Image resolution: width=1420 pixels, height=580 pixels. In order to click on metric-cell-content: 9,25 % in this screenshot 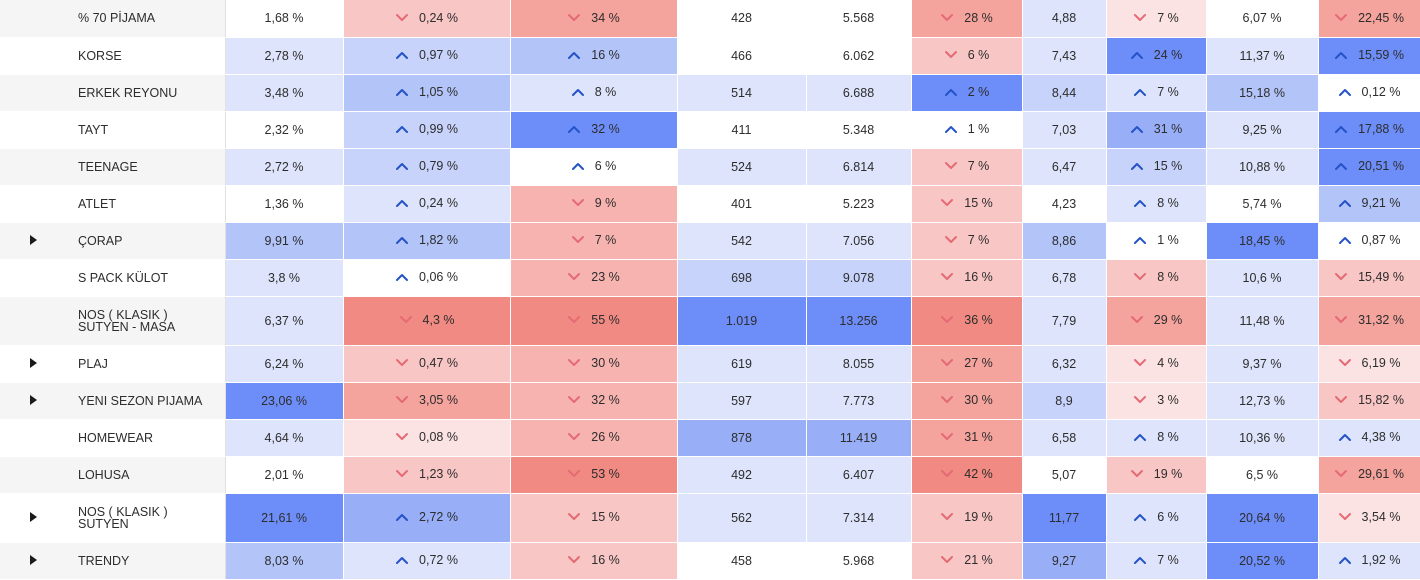, I will do `click(1262, 130)`.